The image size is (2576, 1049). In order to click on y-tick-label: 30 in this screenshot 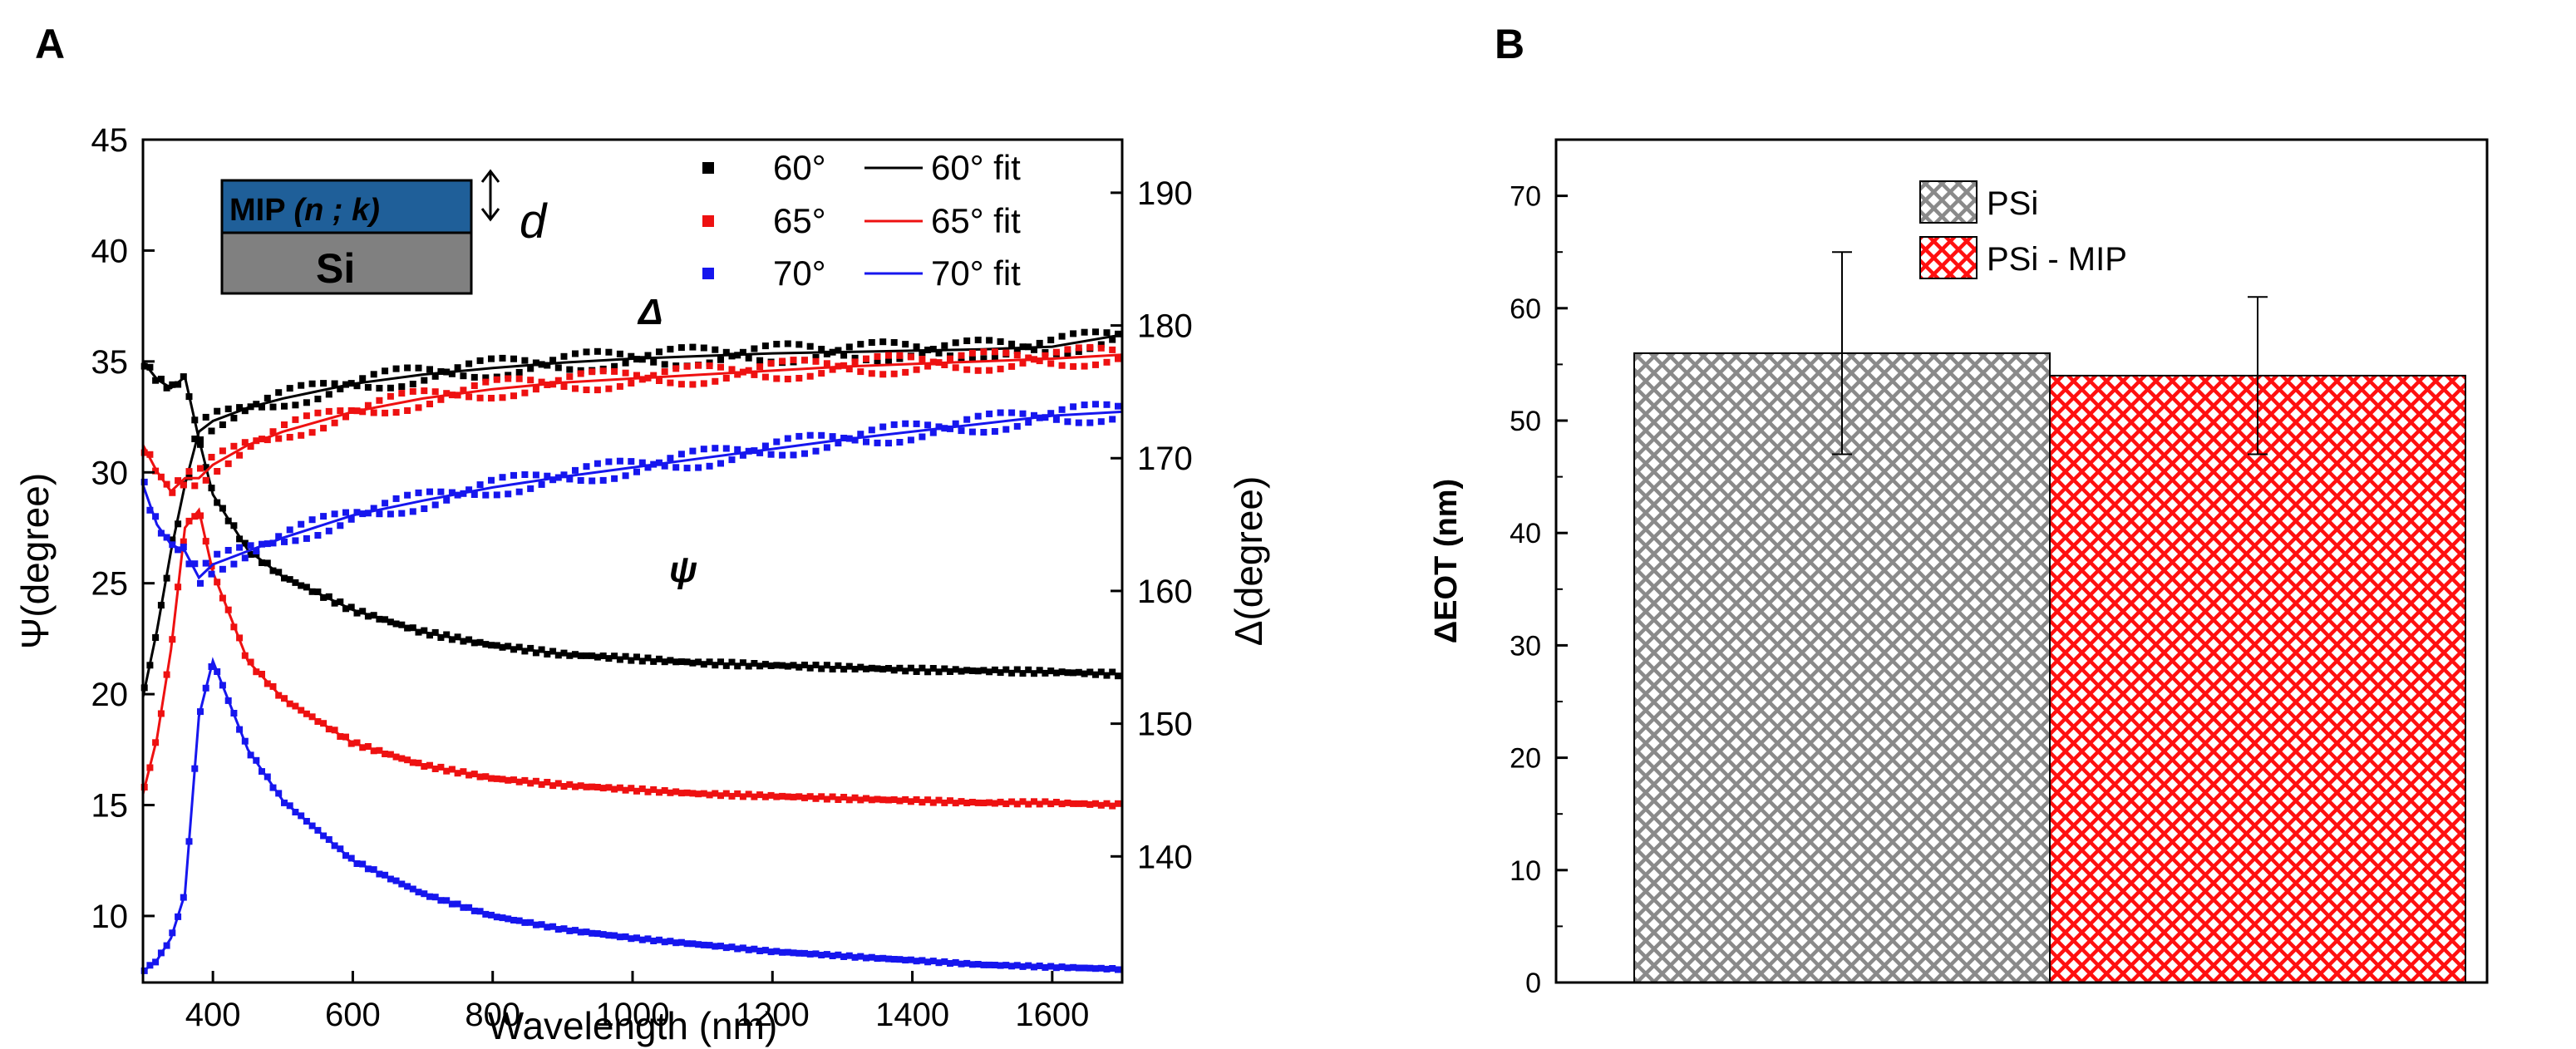, I will do `click(1525, 646)`.